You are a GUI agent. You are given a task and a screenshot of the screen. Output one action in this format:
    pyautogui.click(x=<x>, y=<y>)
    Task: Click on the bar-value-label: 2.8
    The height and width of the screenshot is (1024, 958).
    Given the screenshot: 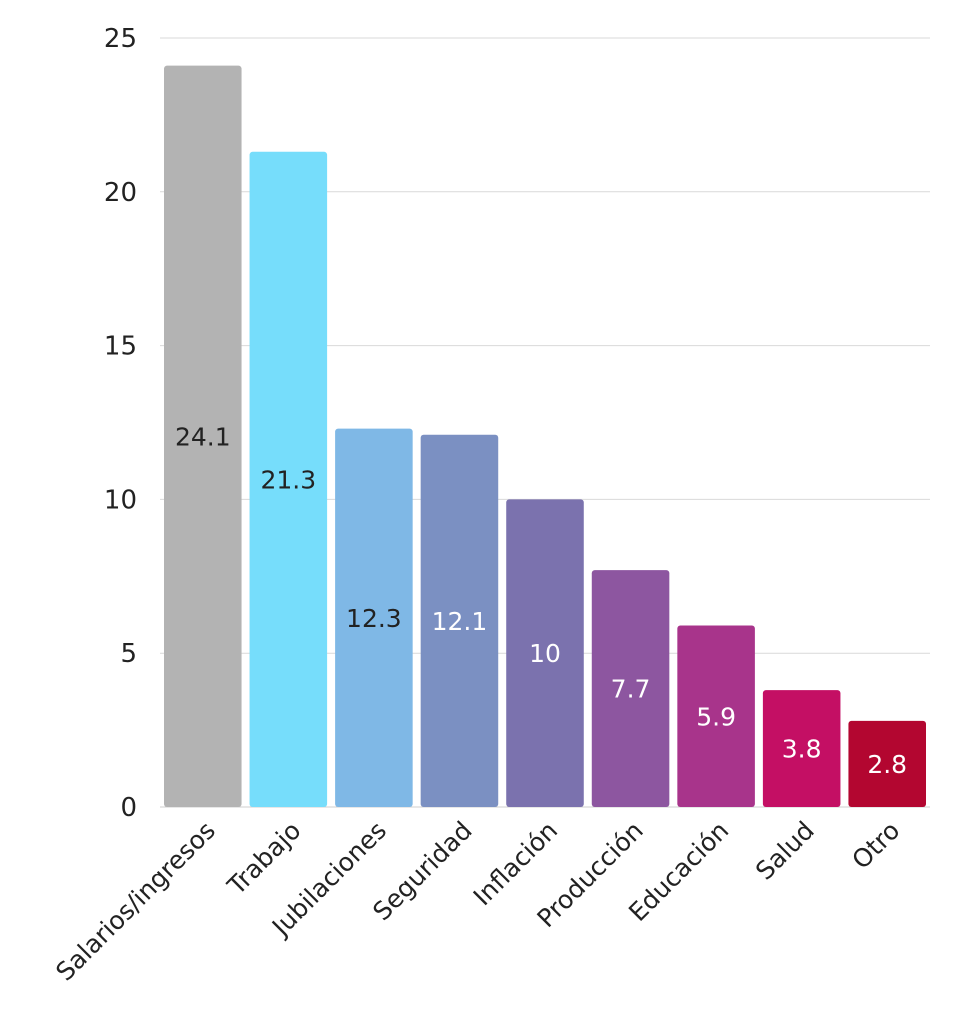 What is the action you would take?
    pyautogui.click(x=887, y=764)
    